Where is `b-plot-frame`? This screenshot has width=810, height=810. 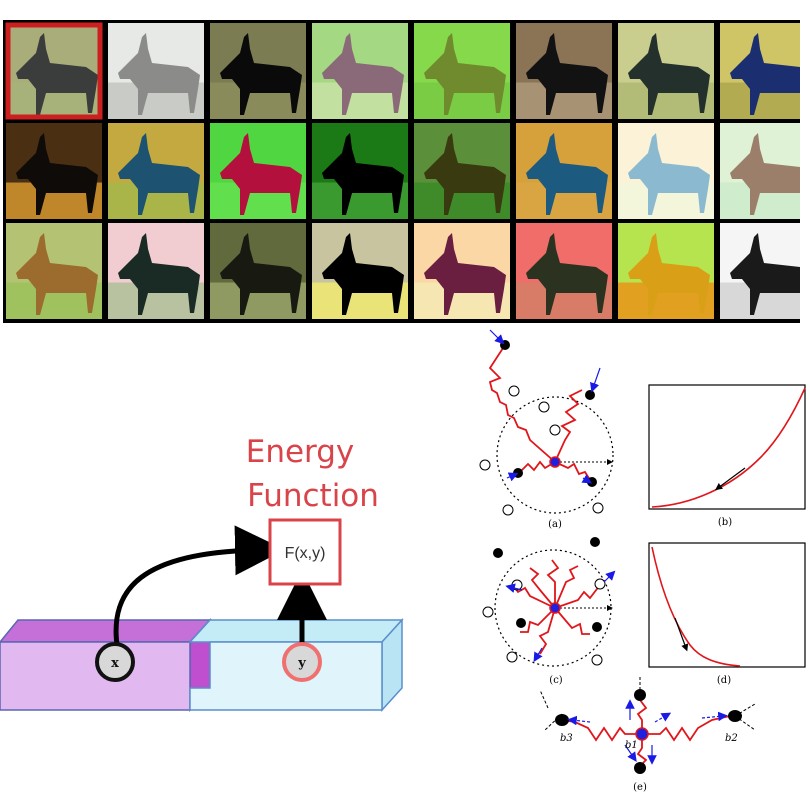 b-plot-frame is located at coordinates (727, 447).